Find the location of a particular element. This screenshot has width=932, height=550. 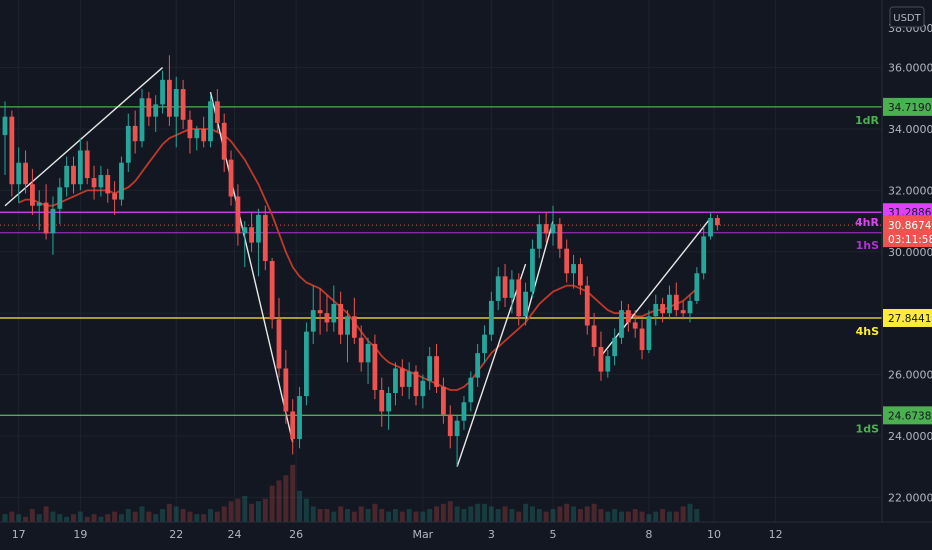

x-tick-label: 22 is located at coordinates (176, 534).